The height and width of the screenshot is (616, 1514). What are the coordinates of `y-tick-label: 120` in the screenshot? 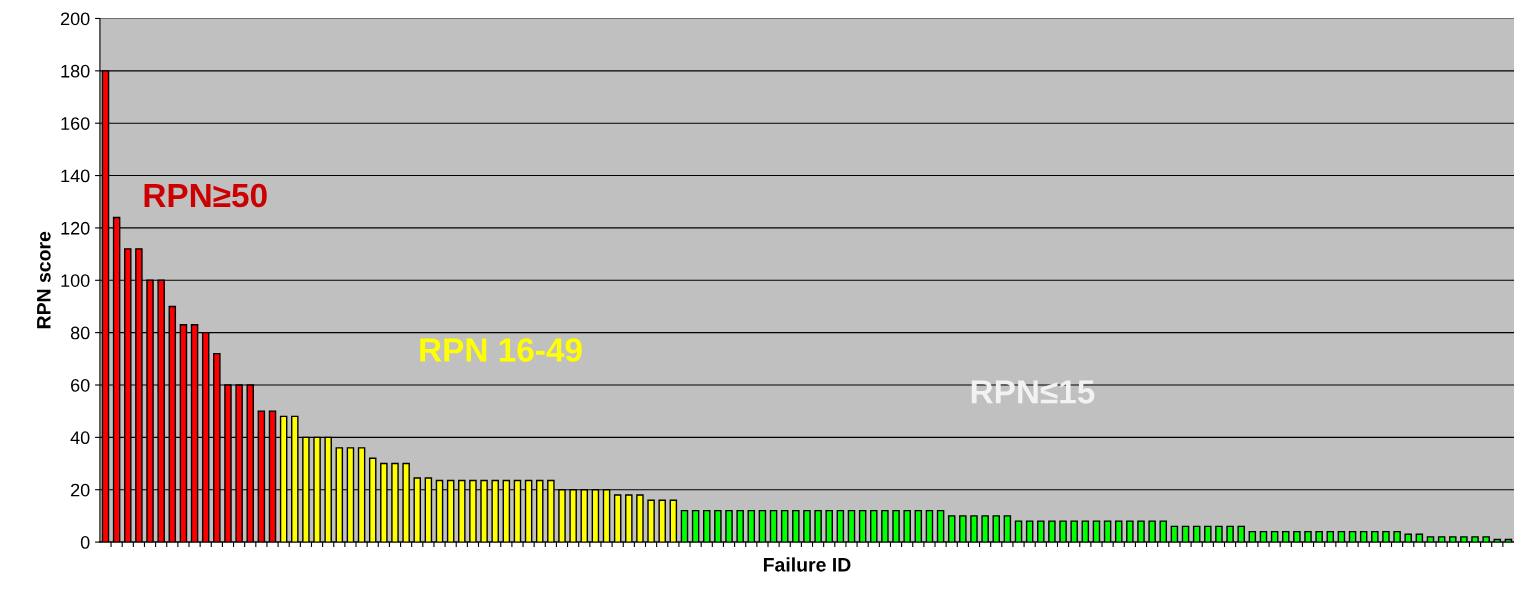 It's located at (75, 228).